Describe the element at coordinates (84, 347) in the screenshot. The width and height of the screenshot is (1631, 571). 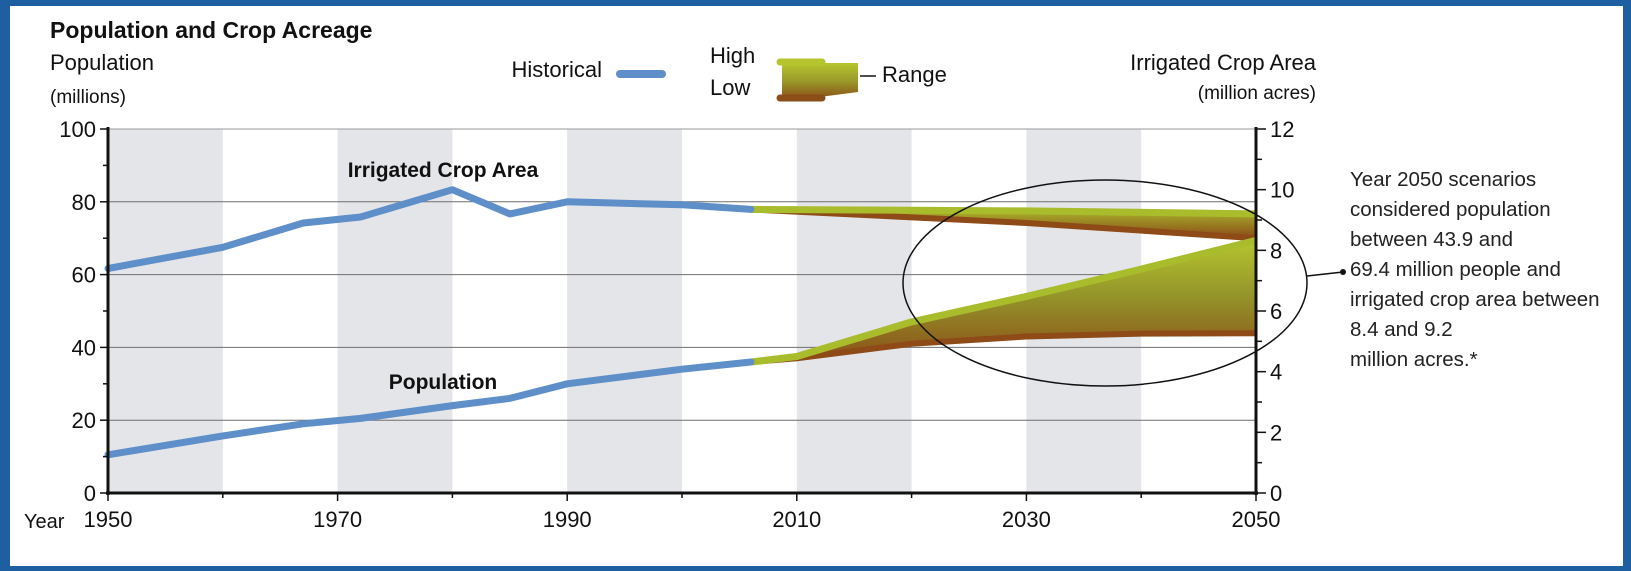
I see `left-tick-label: 40` at that location.